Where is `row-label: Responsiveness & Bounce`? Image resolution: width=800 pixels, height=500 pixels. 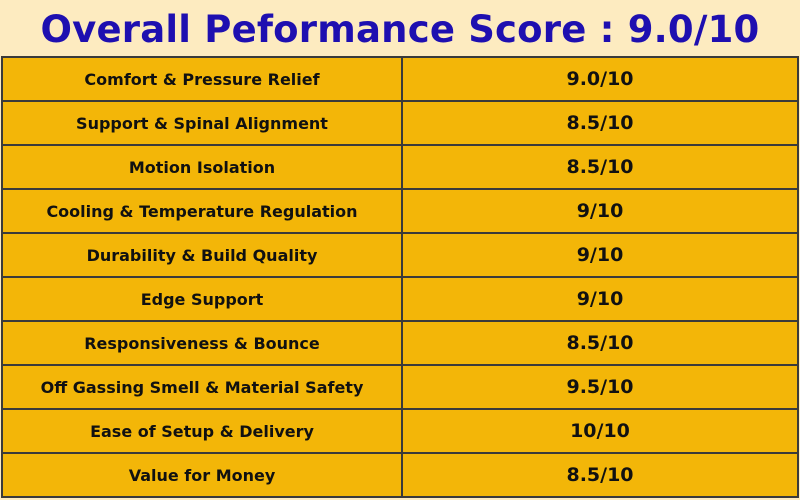 row-label: Responsiveness & Bounce is located at coordinates (202, 343).